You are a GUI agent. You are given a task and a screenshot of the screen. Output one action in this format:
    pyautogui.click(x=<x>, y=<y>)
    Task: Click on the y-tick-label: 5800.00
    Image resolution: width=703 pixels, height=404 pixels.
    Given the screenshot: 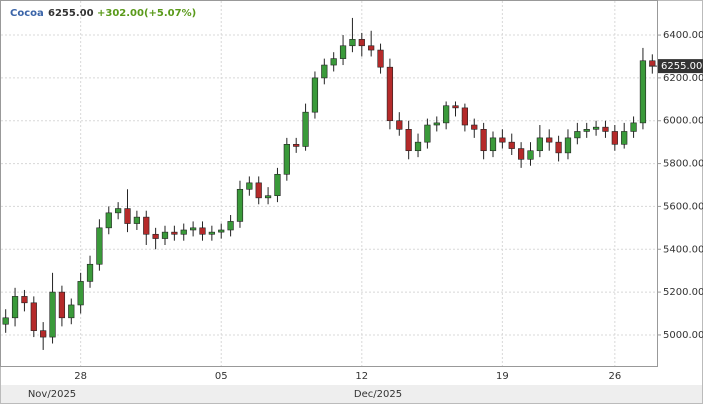 What is the action you would take?
    pyautogui.click(x=683, y=164)
    